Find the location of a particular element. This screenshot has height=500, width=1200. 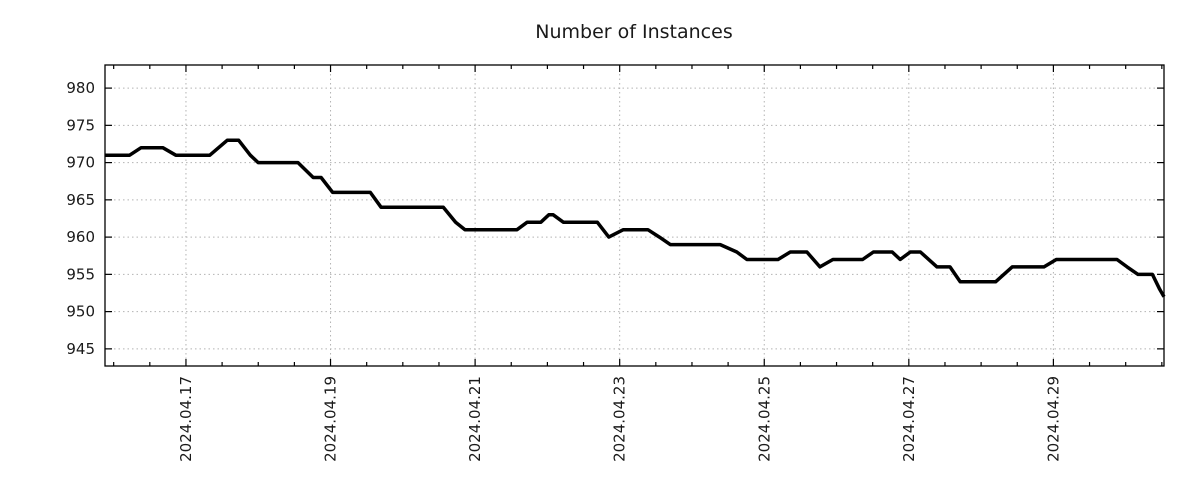

x-tick-label: 2024.04.29 is located at coordinates (1053, 419).